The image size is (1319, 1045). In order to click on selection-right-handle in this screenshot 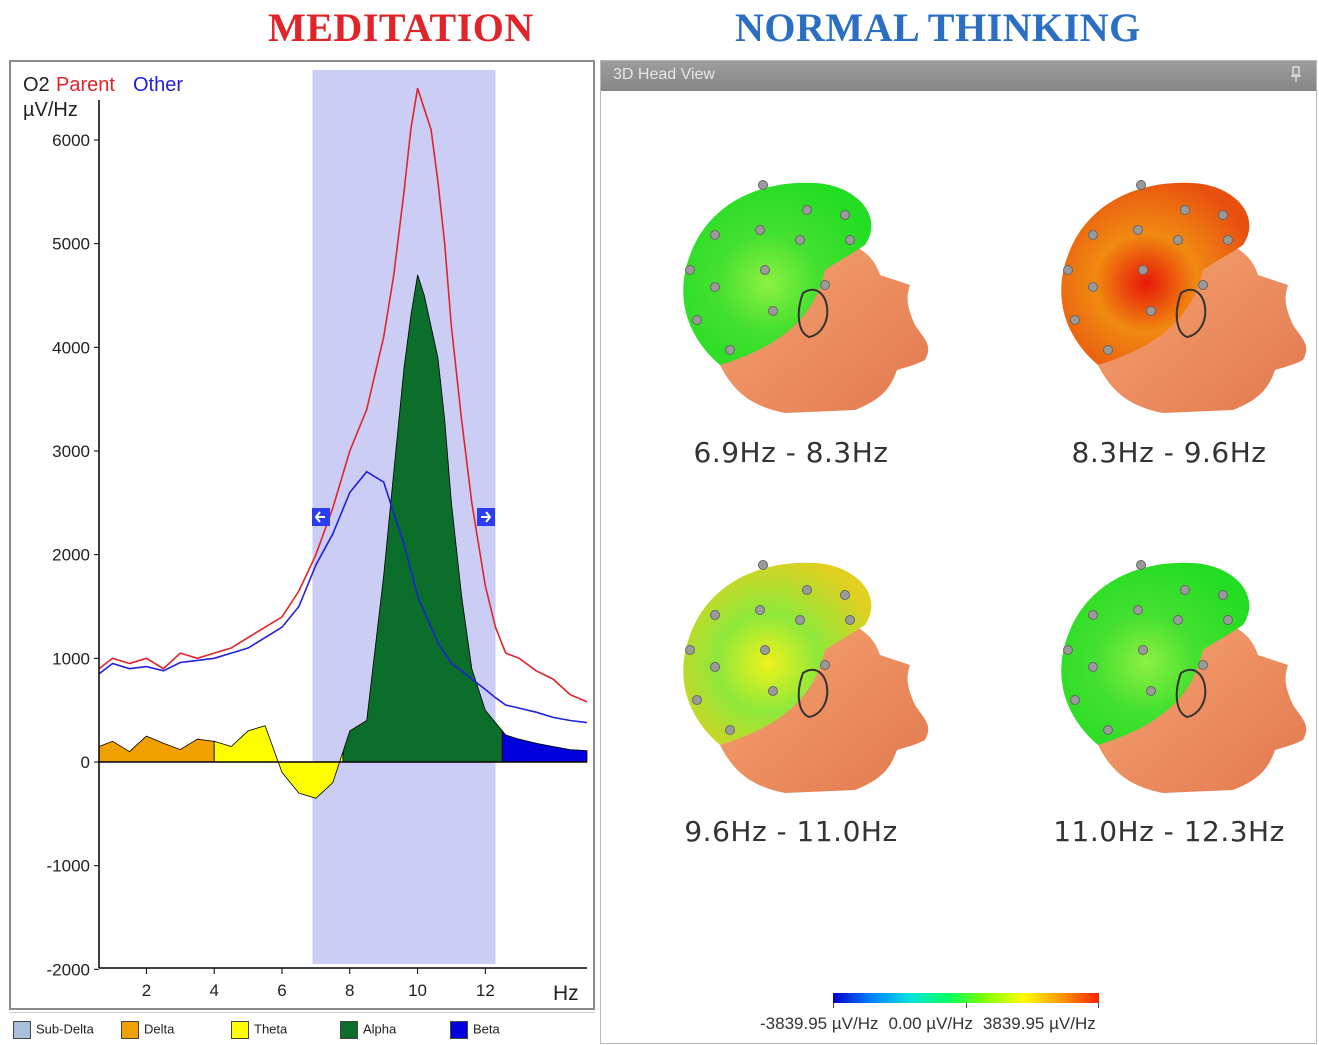, I will do `click(486, 517)`.